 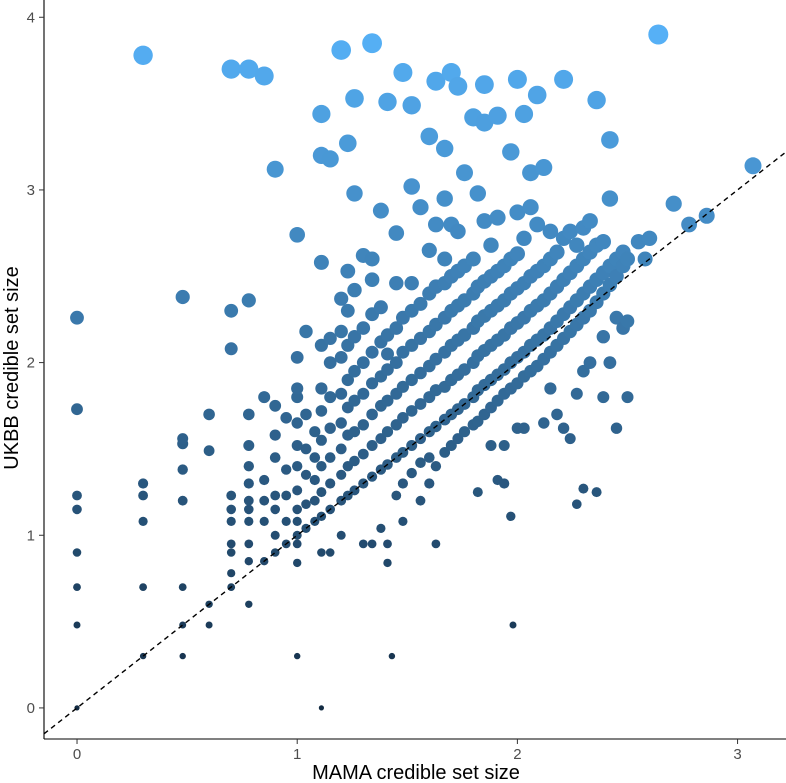 I want to click on y-axis-title: UKBB credible set size, so click(x=12, y=367).